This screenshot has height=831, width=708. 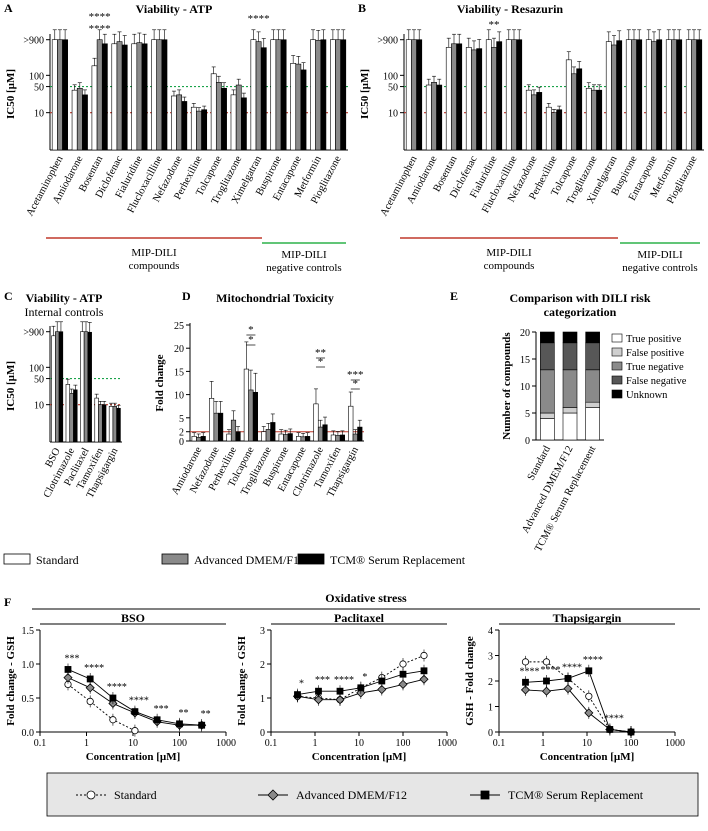 What do you see at coordinates (271, 743) in the screenshot?
I see `x-tick-label: 0.1` at bounding box center [271, 743].